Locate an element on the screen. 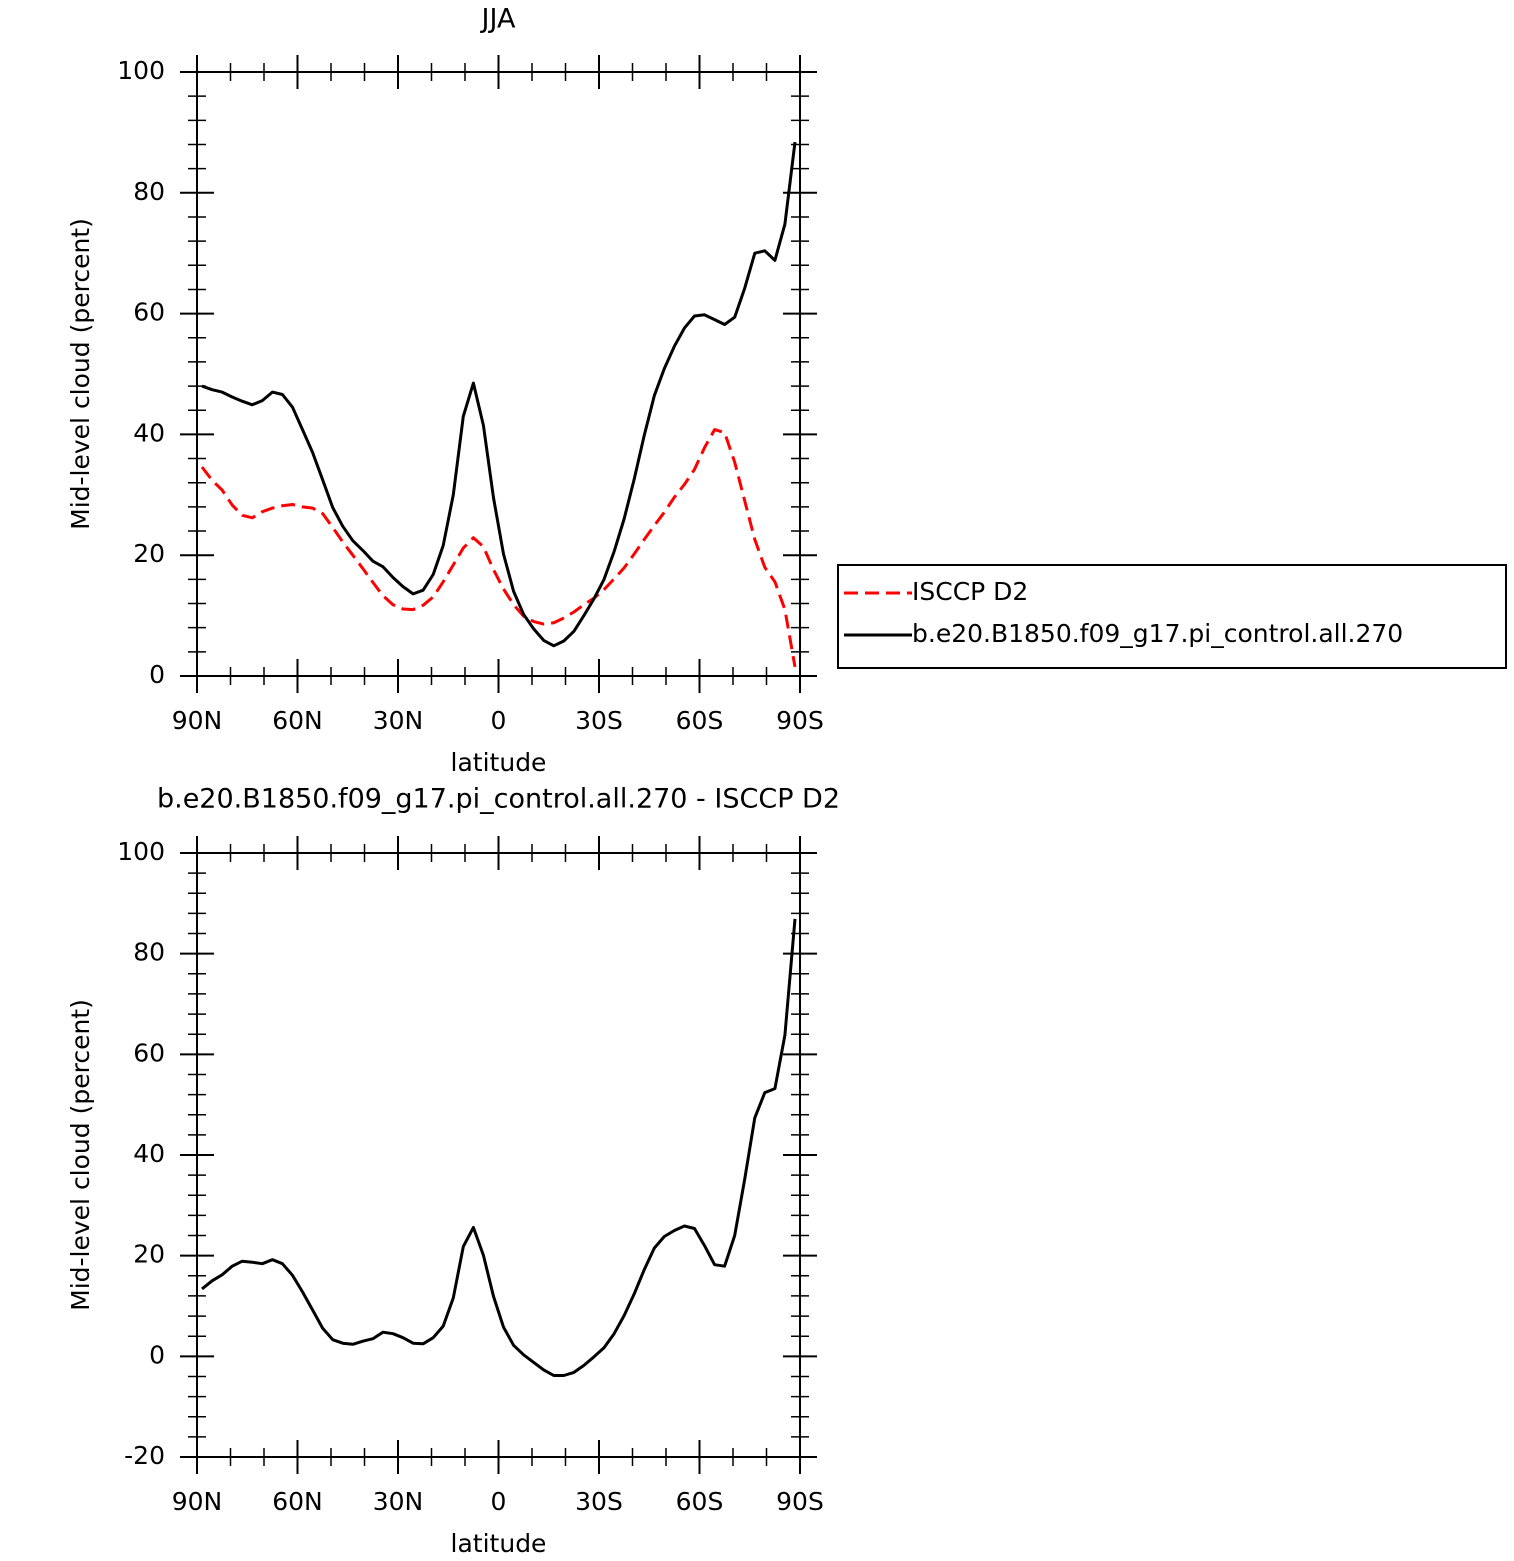  legend-label: ISCCP D2 is located at coordinates (970, 591).